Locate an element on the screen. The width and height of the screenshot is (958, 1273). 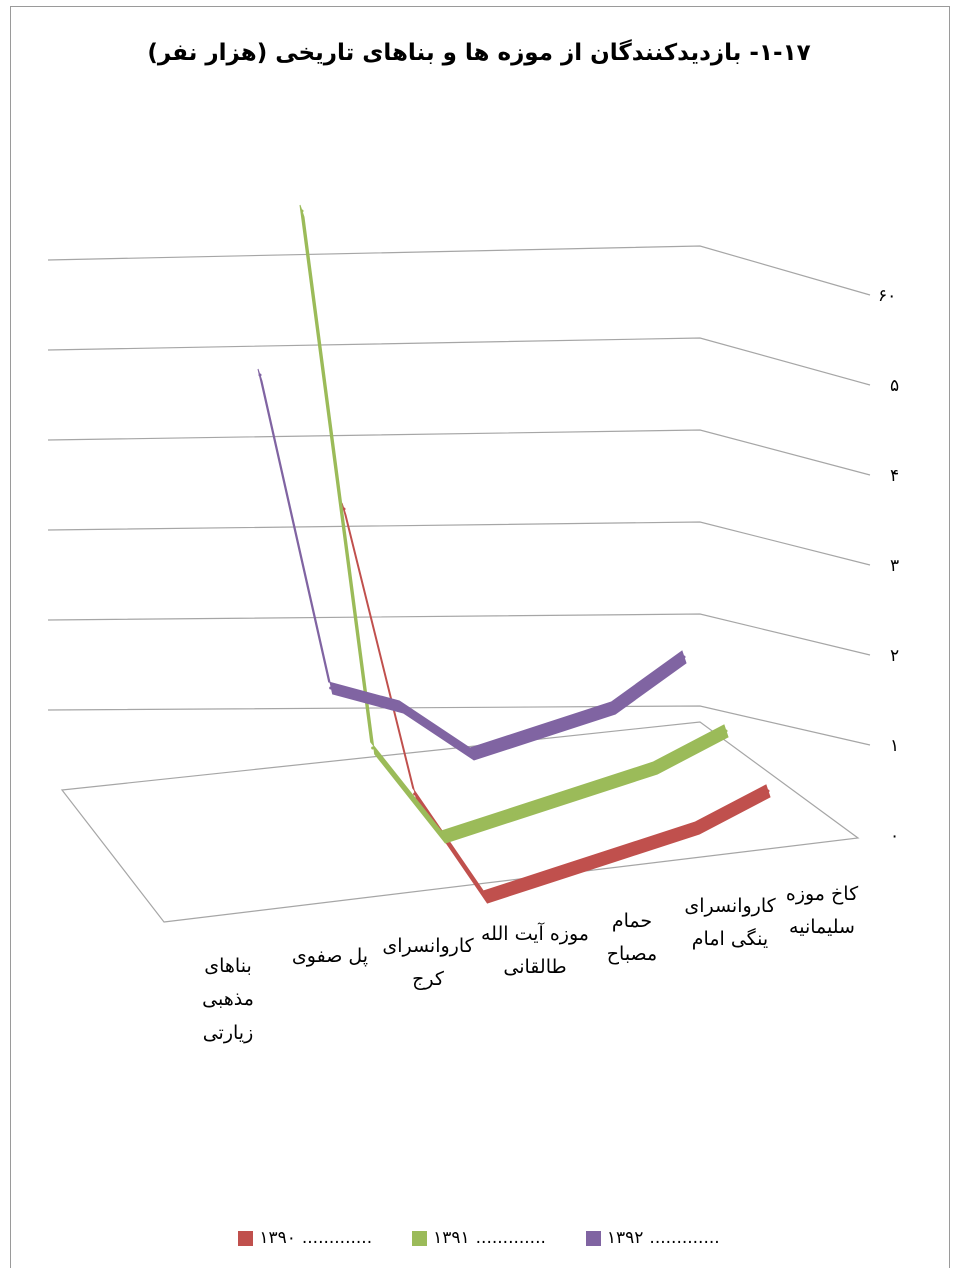
x-category-label: حمام مصباح is located at coordinates (632, 938).